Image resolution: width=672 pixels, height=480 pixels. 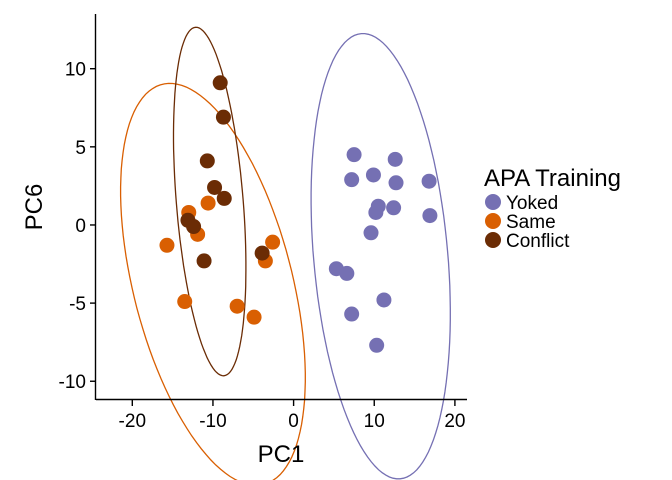 I want to click on legend-label-yoked: Yoked, so click(x=532, y=203).